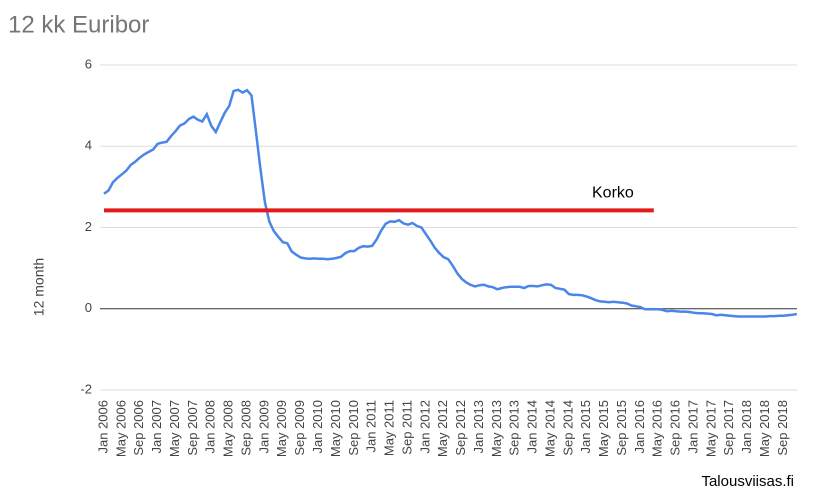 The height and width of the screenshot is (497, 814). I want to click on x-tick-label: May 2011, so click(389, 428).